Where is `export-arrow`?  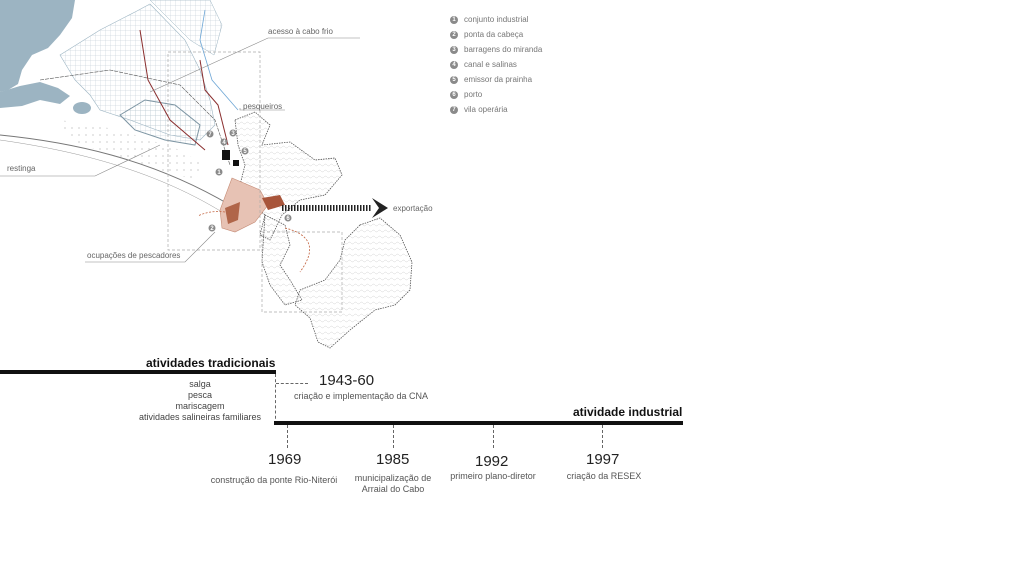 export-arrow is located at coordinates (335, 208).